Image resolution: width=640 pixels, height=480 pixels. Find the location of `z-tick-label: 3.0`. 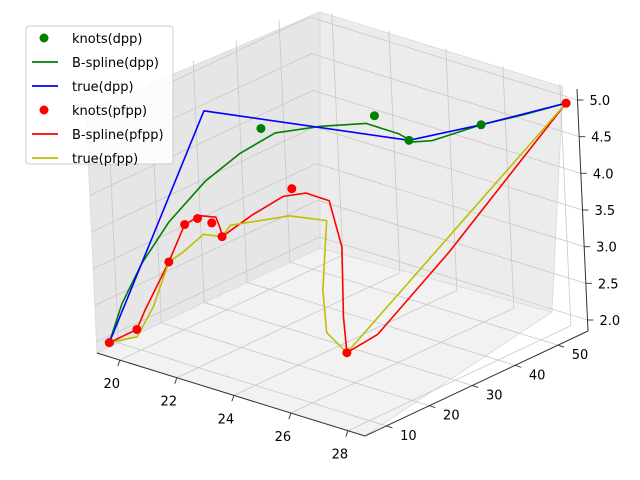

z-tick-label: 3.0 is located at coordinates (606, 248).